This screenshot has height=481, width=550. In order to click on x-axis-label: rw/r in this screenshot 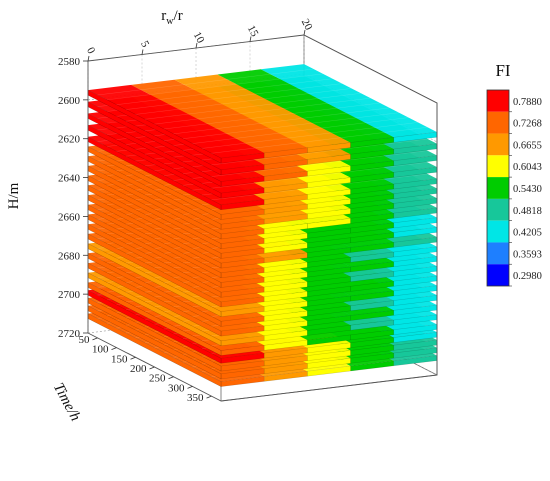, I will do `click(171, 17)`.